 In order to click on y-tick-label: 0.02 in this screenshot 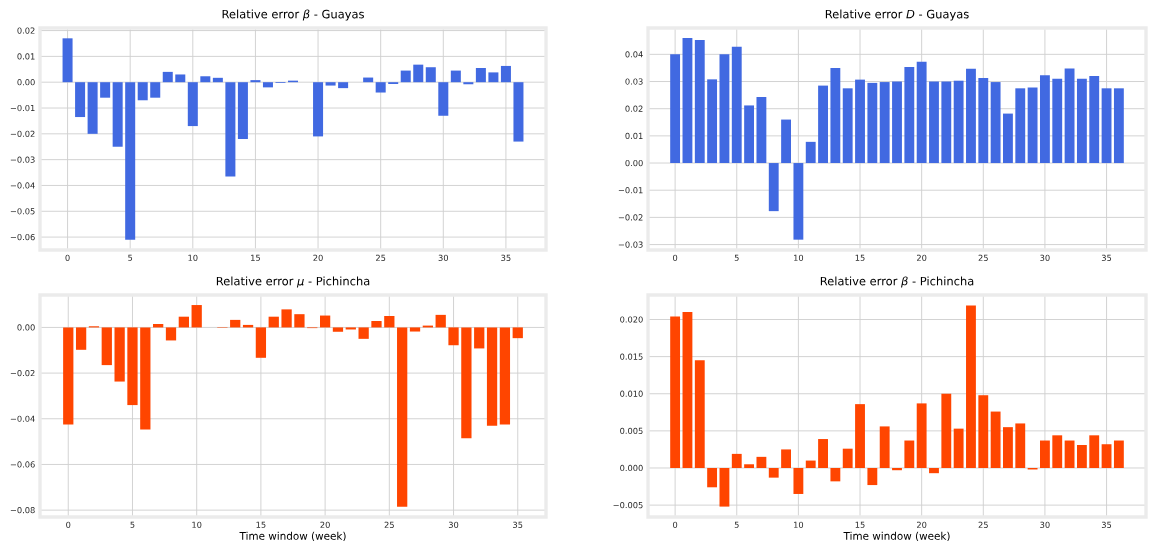, I will do `click(26, 30)`.